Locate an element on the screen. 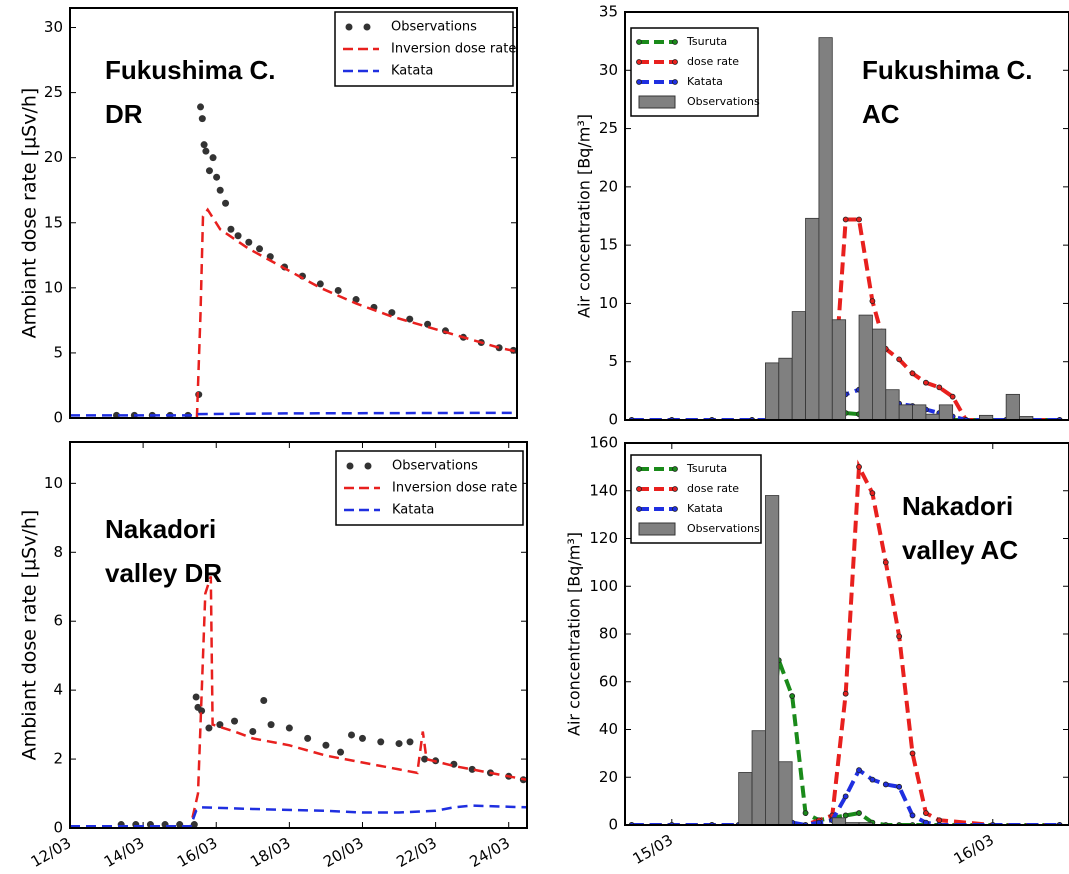  x-tick-label: 24/03 is located at coordinates (490, 852).